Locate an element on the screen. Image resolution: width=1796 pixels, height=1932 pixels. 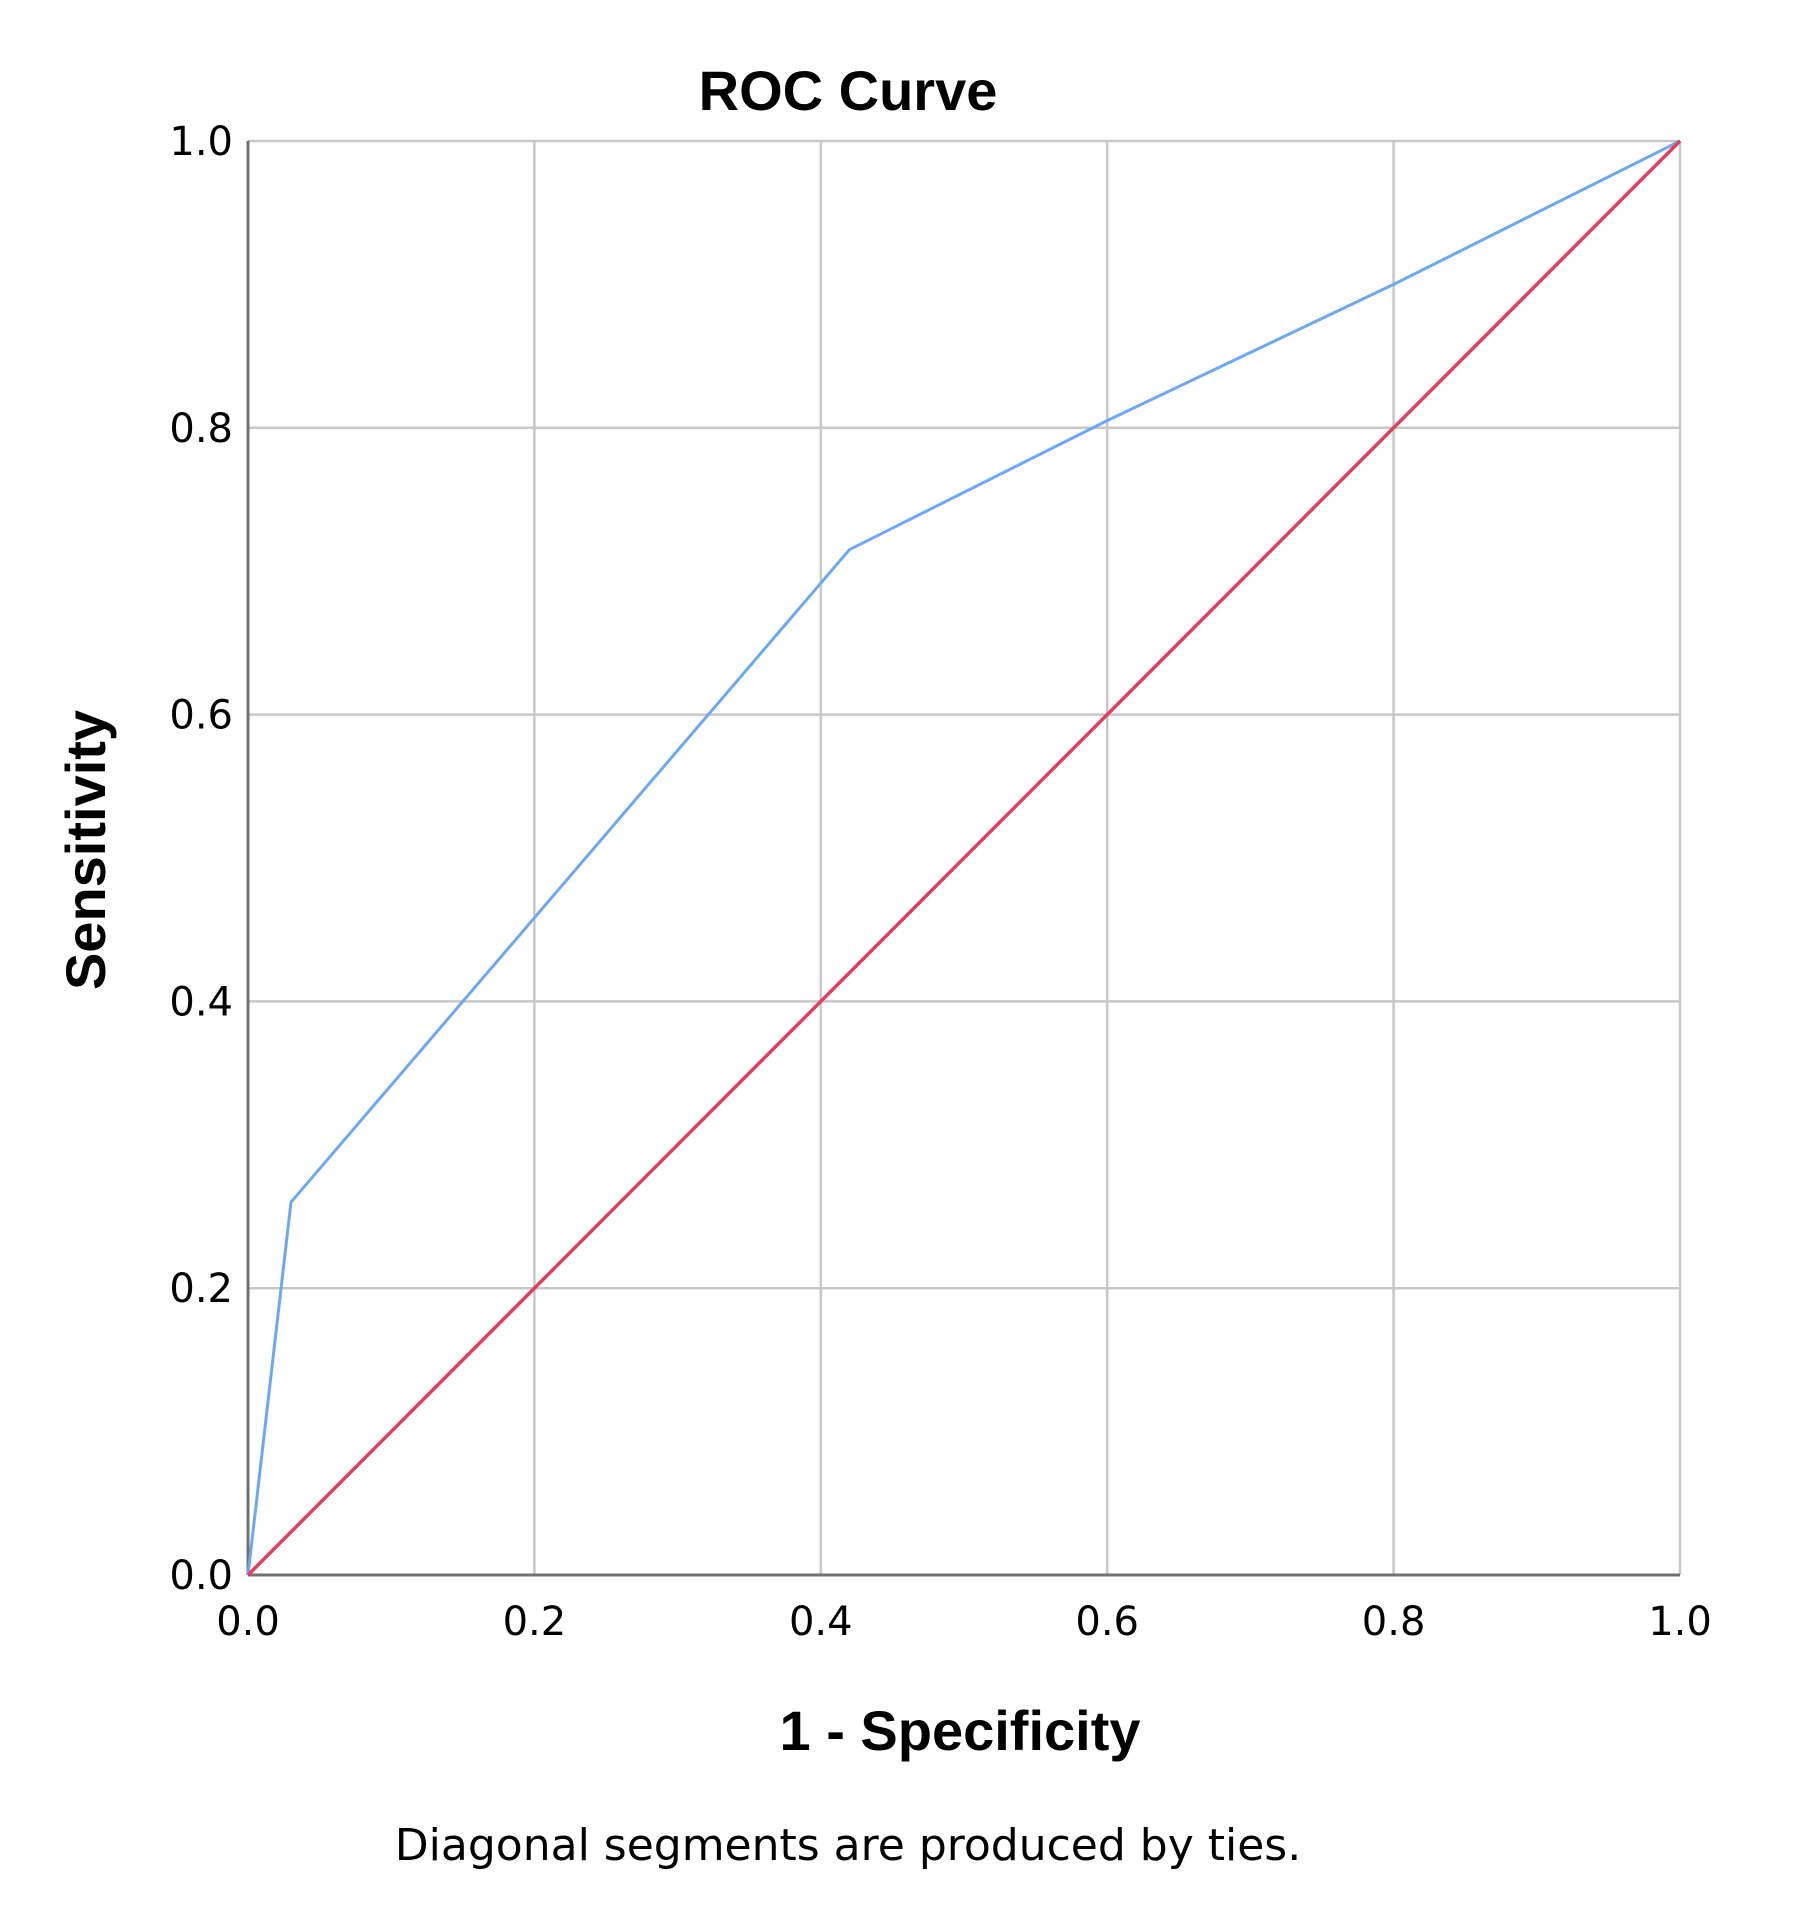
x-tick-label: 0.0 is located at coordinates (248, 1622).